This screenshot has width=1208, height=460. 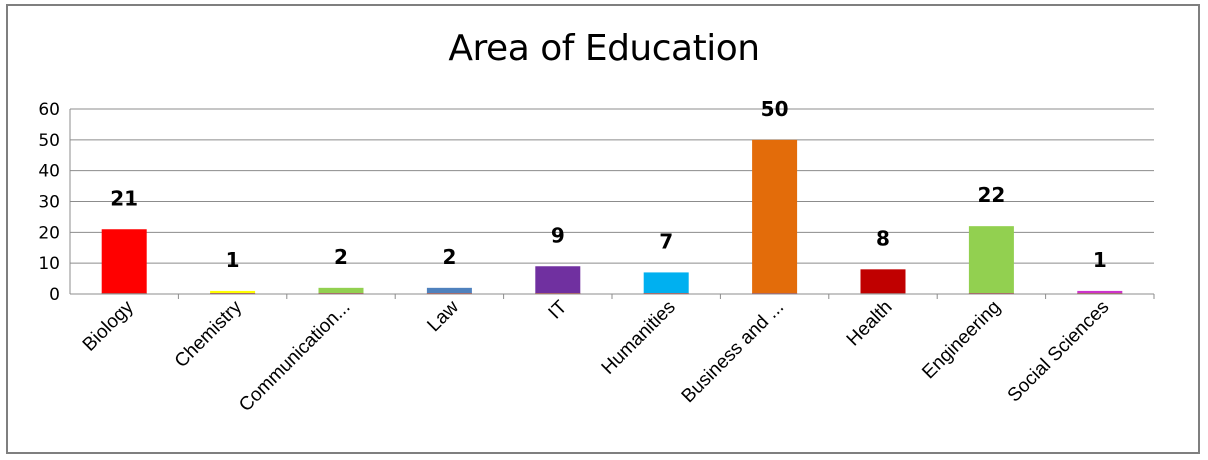 What do you see at coordinates (775, 109) in the screenshot?
I see `data-label: 50` at bounding box center [775, 109].